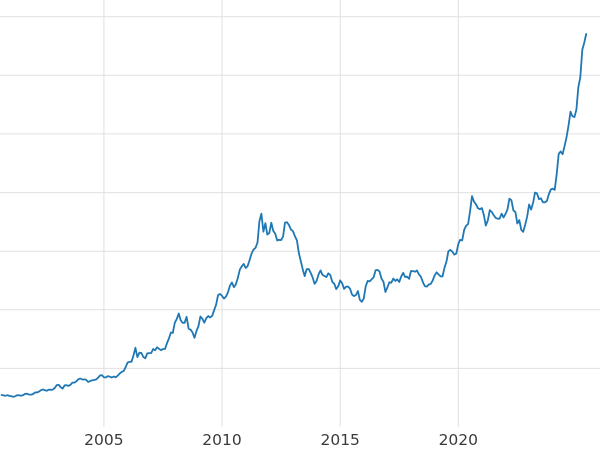 The image size is (600, 450). I want to click on x-axis-tick-label: 2015, so click(339, 440).